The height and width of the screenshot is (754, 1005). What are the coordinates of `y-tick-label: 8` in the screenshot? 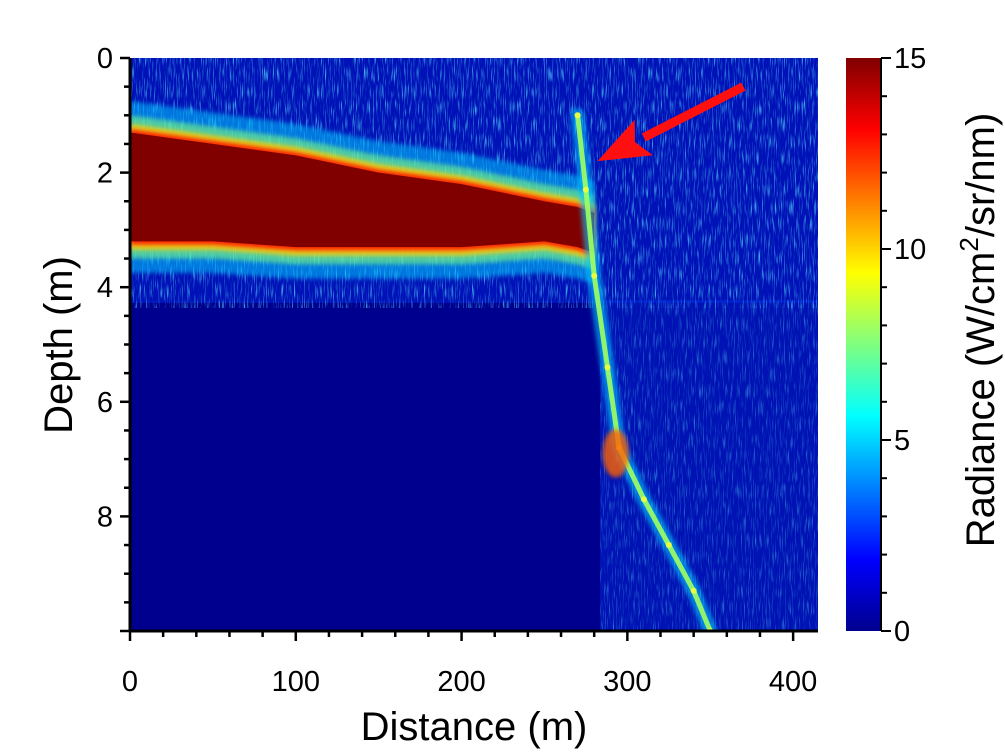 It's located at (105, 517).